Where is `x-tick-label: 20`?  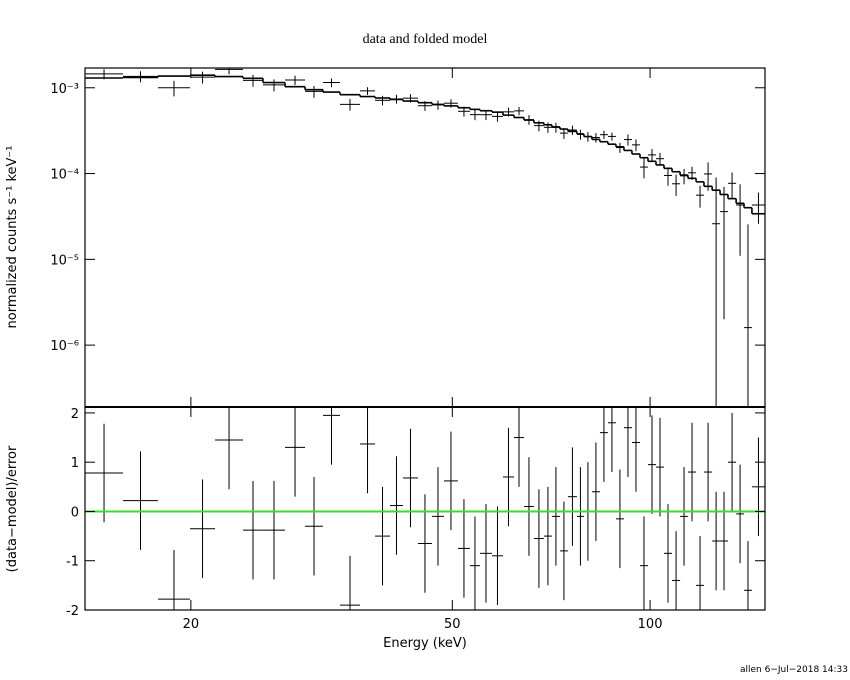
x-tick-label: 20 is located at coordinates (191, 624).